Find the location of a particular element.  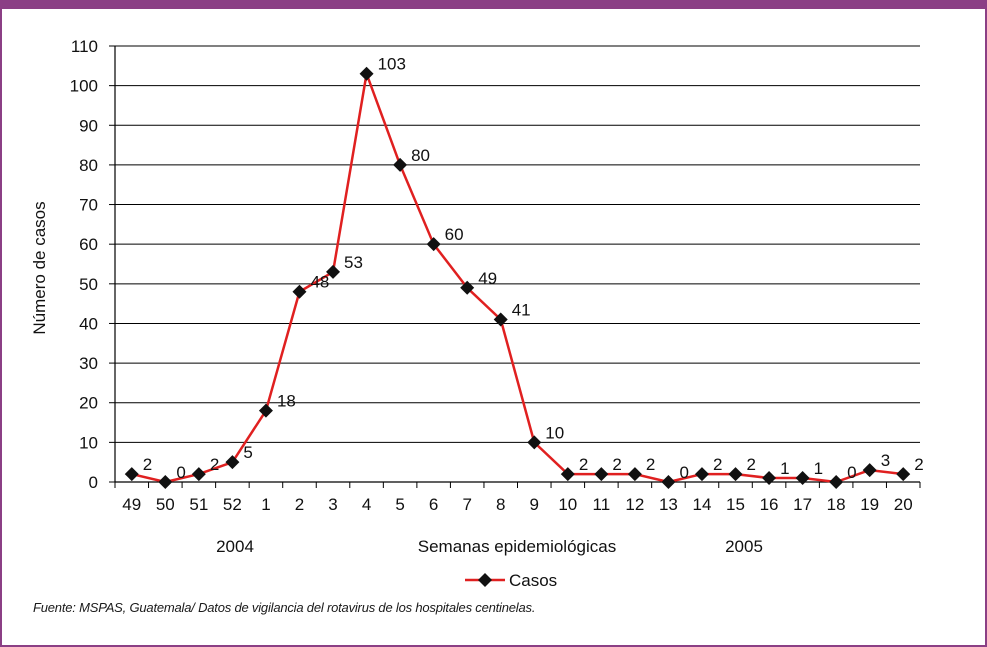

y-tick-label-110: 110 is located at coordinates (84, 46).